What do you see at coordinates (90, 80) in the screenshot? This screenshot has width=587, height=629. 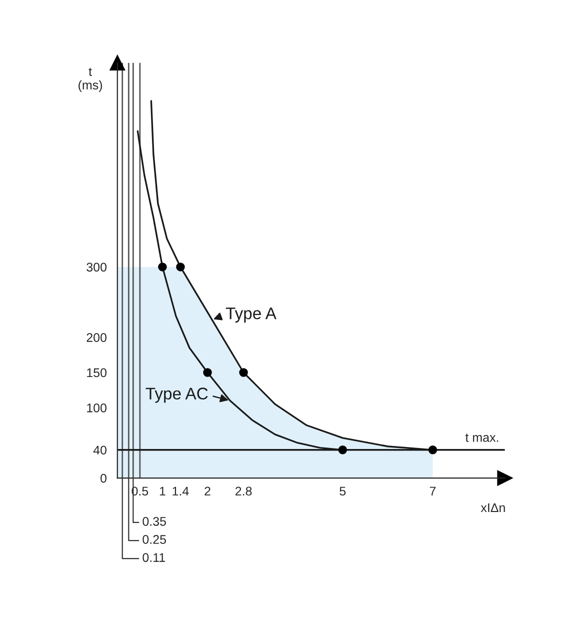 I see `y-axis-title: t (ms)` at bounding box center [90, 80].